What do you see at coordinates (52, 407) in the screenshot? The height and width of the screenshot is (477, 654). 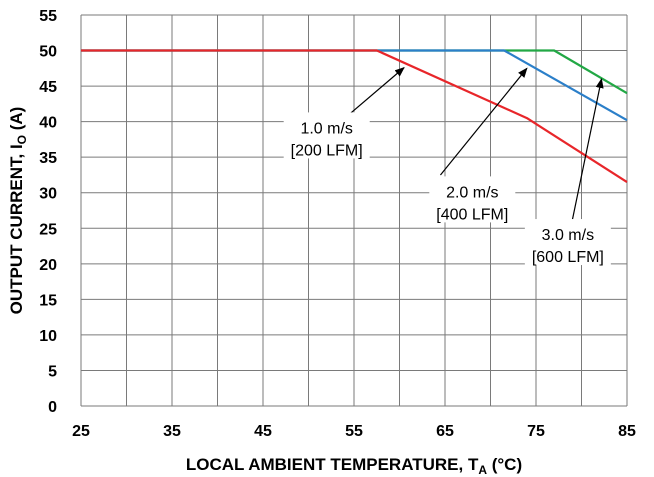 I see `y-tick-label: 0` at bounding box center [52, 407].